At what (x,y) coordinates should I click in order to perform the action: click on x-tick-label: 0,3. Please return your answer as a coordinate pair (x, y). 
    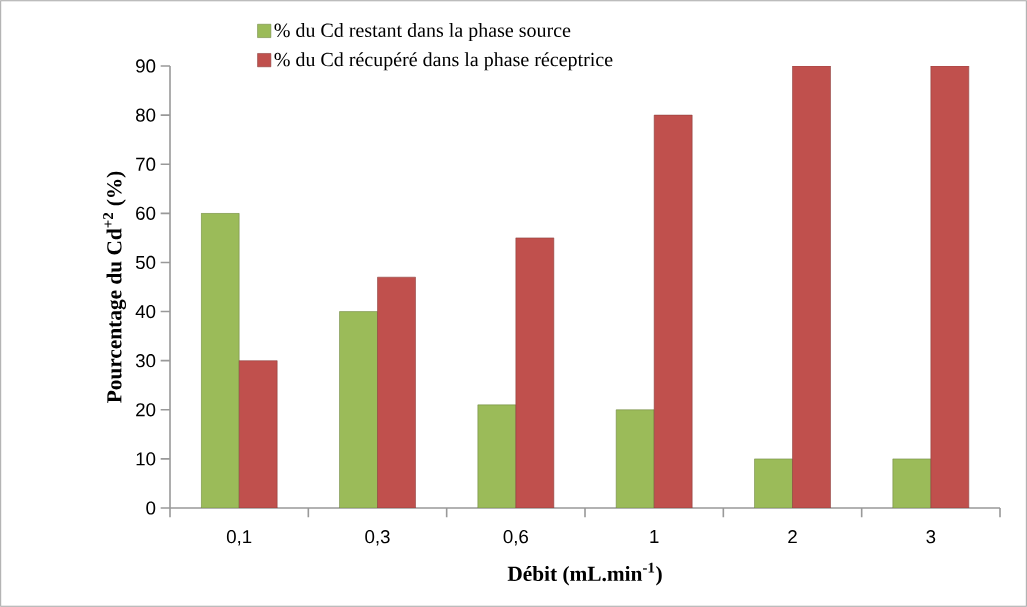
    Looking at the image, I should click on (377, 538).